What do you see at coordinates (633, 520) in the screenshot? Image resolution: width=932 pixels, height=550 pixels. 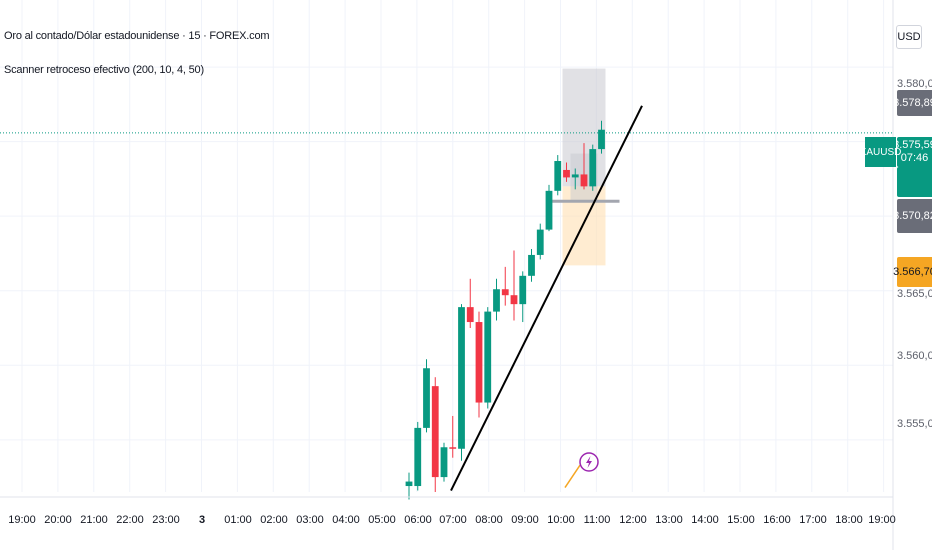 I see `x-tick-label: 12:00` at bounding box center [633, 520].